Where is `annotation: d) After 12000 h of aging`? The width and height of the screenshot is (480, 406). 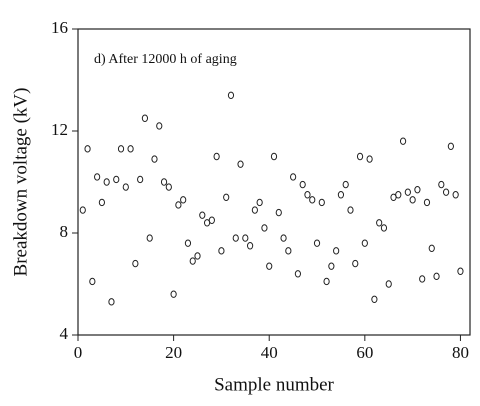 annotation: d) After 12000 h of aging is located at coordinates (165, 59).